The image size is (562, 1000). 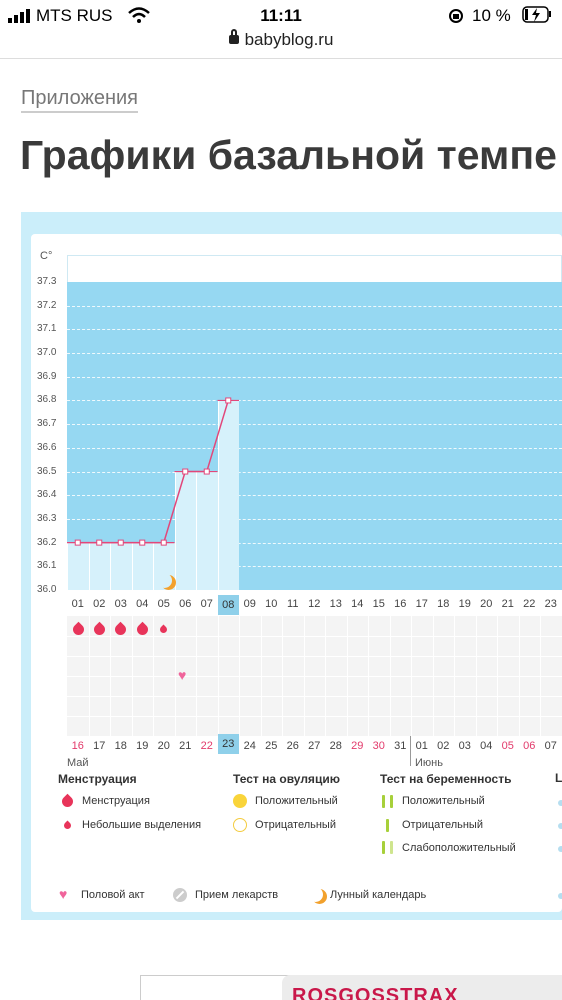 I want to click on ad-banner, so click(x=422, y=987).